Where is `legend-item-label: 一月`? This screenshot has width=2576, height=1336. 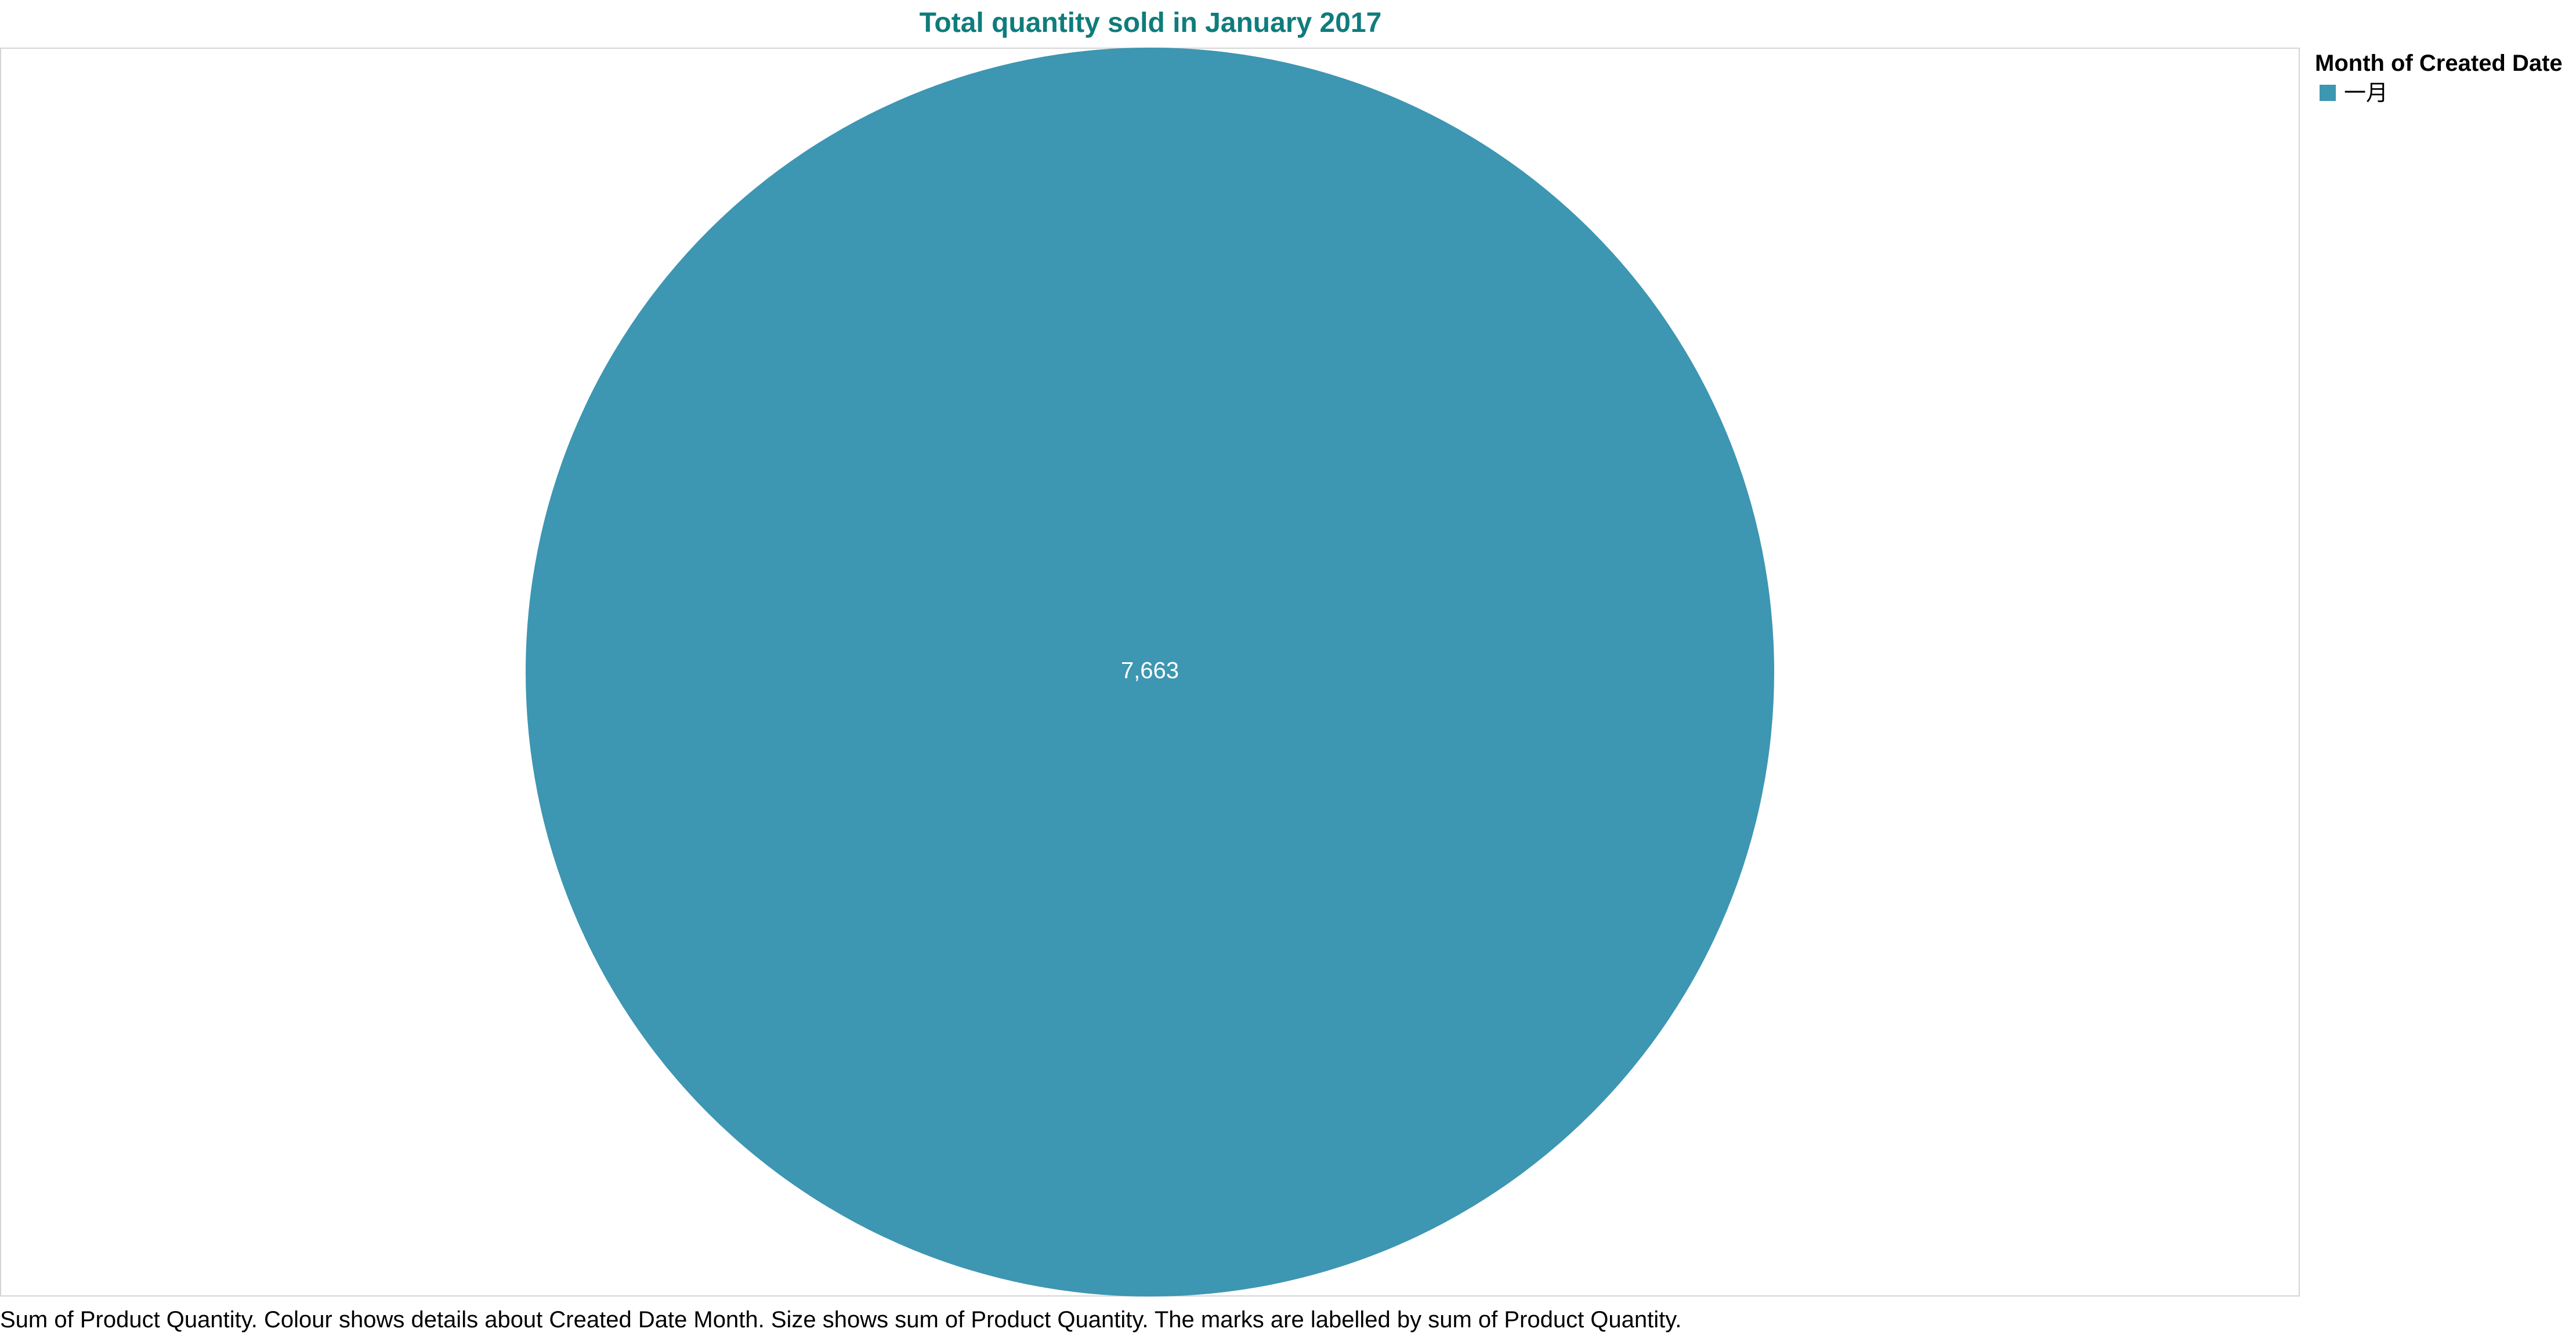
legend-item-label: 一月 is located at coordinates (2366, 93).